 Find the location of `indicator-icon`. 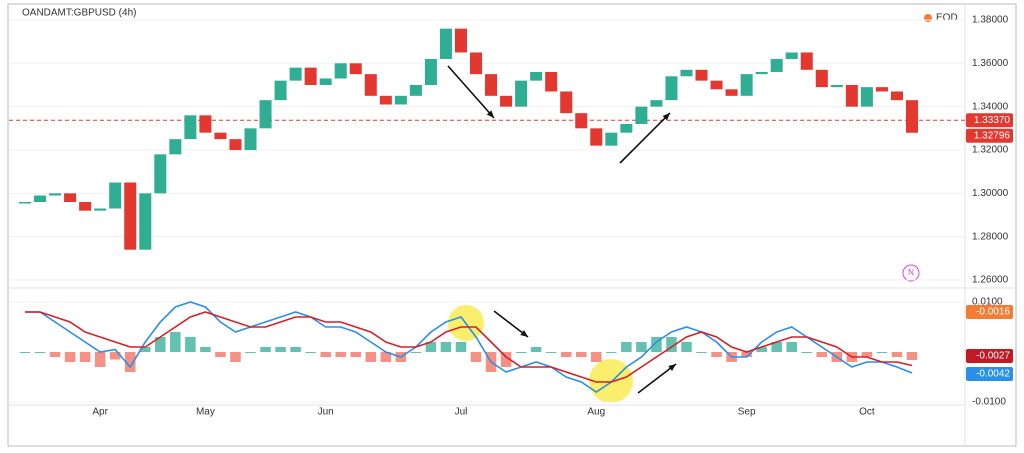

indicator-icon is located at coordinates (911, 273).